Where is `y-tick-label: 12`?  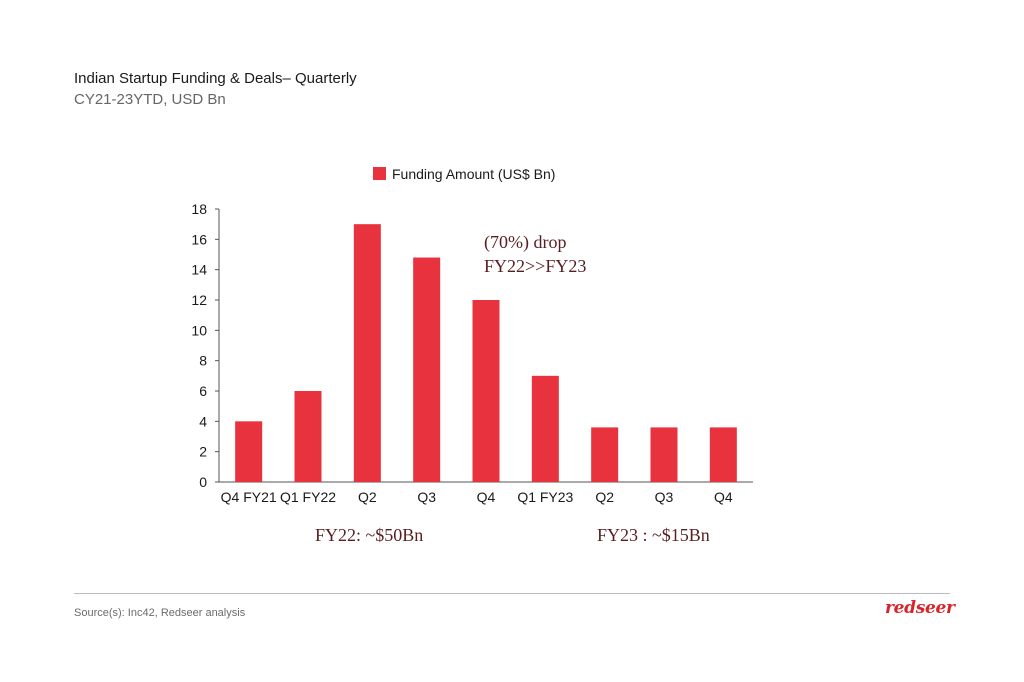
y-tick-label: 12 is located at coordinates (199, 300).